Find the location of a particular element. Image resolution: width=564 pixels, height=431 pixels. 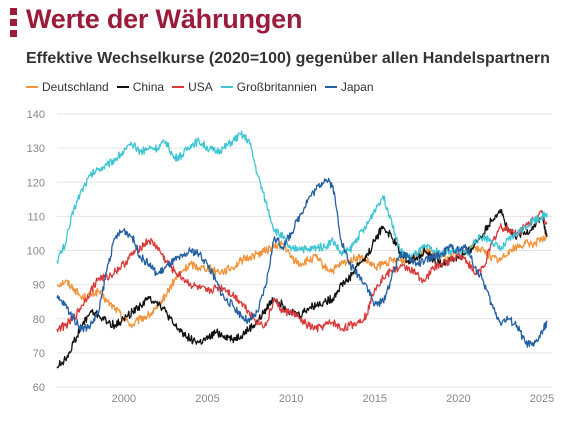

legend-item-deutschland: Deutschland is located at coordinates (67, 87).